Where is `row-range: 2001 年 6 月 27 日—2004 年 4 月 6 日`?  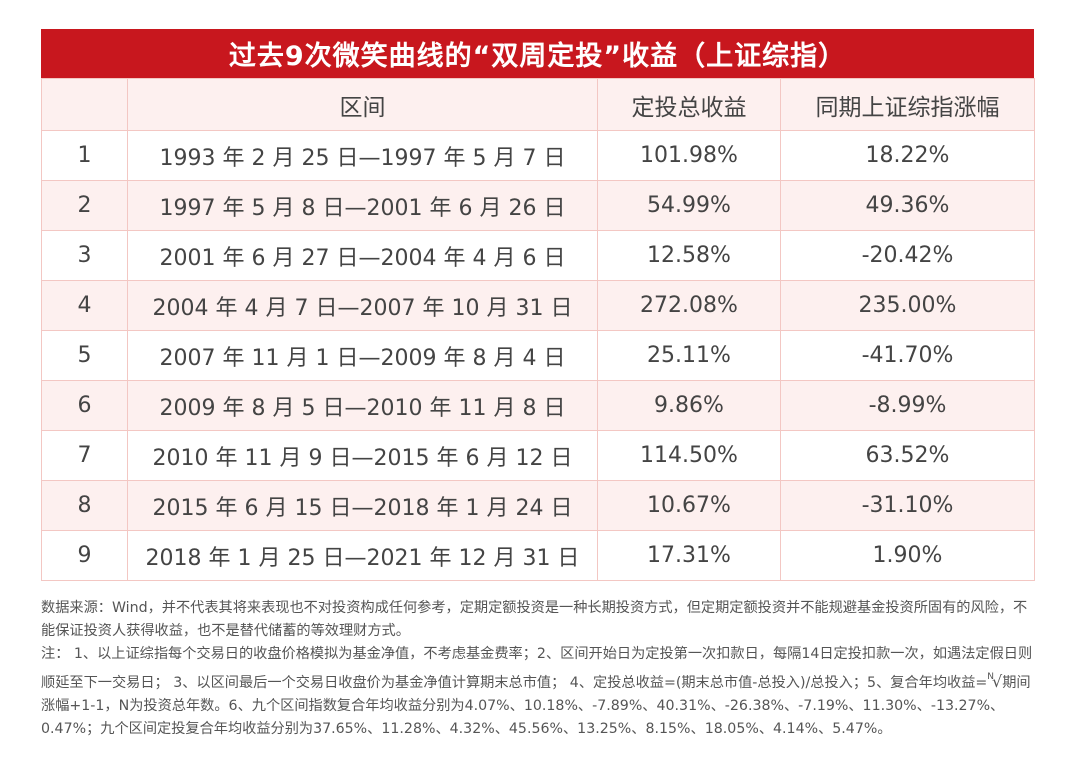 row-range: 2001 年 6 月 27 日—2004 年 4 月 6 日 is located at coordinates (362, 255).